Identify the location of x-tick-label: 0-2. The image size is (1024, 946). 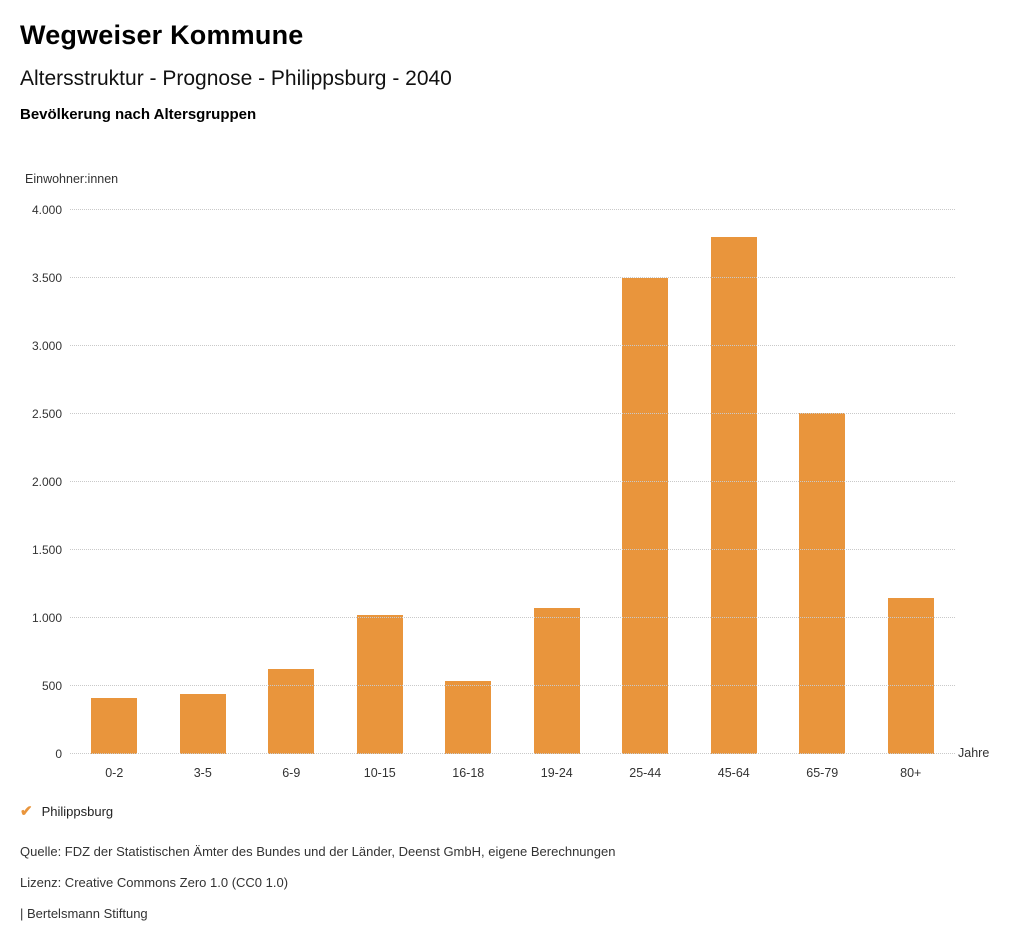
(114, 773).